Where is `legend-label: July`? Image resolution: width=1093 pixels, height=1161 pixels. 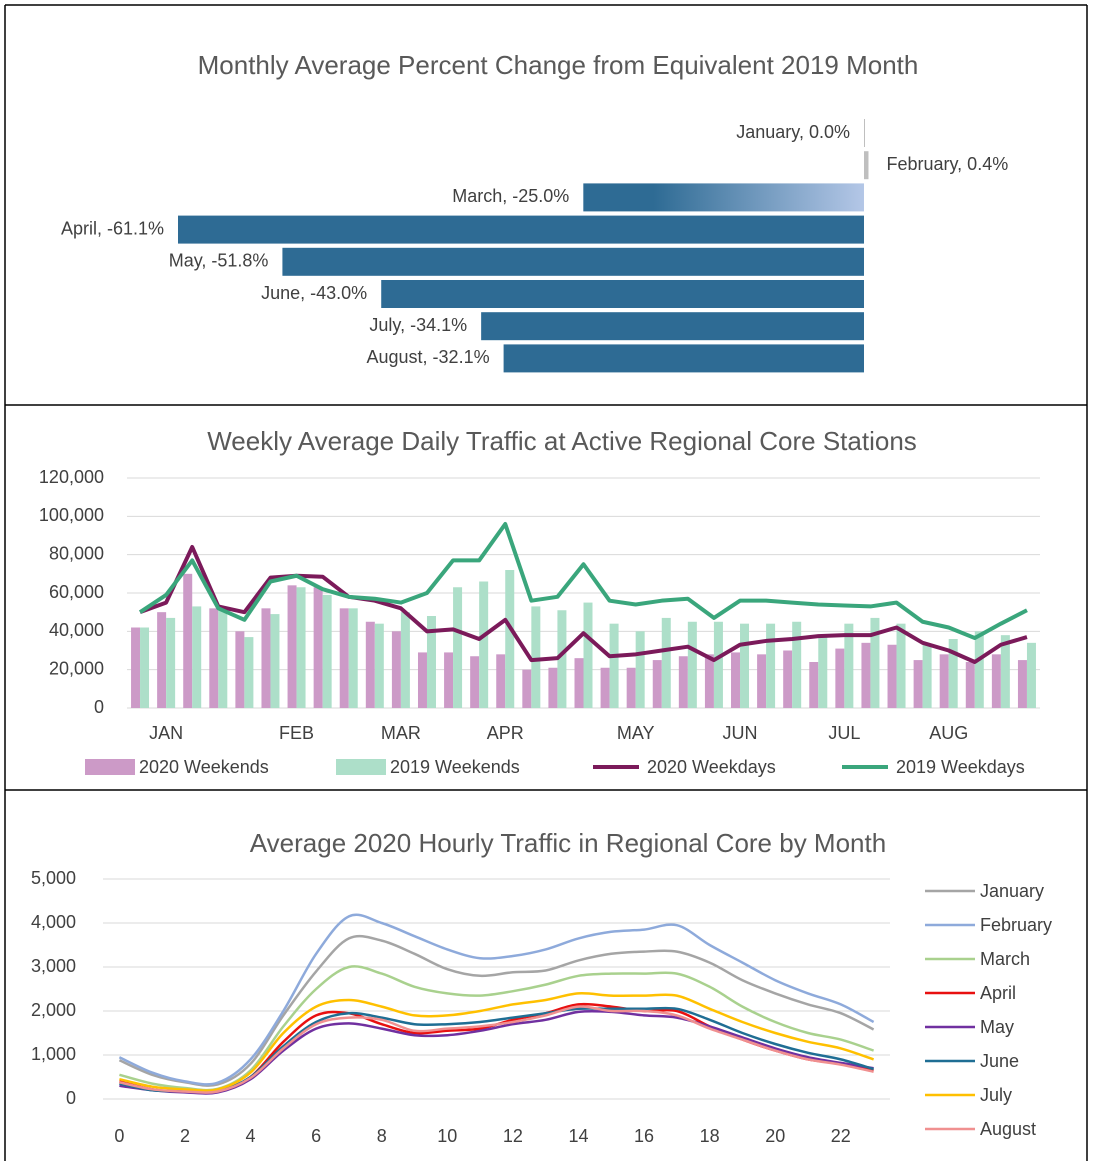 legend-label: July is located at coordinates (996, 1095).